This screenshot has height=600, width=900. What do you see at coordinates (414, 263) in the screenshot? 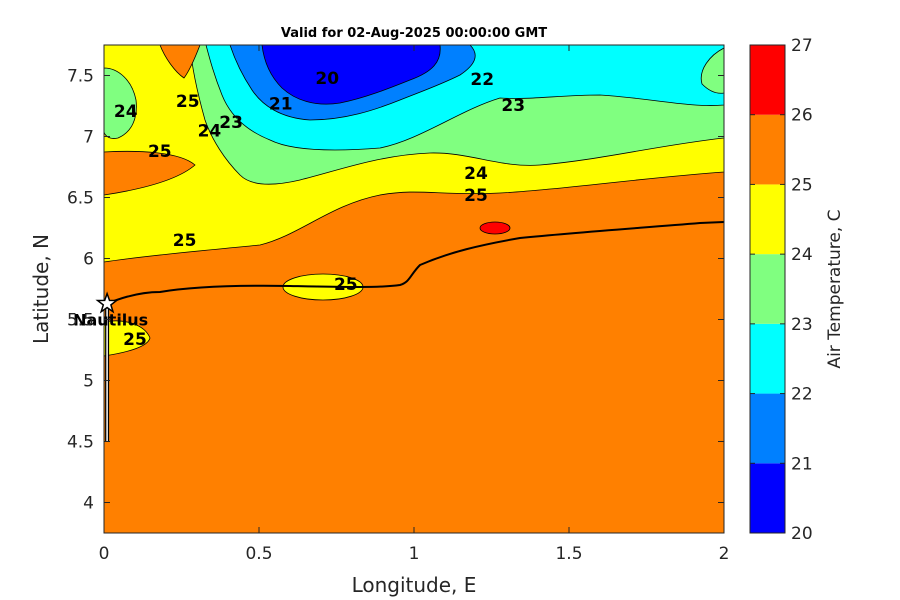
I see `coastline` at bounding box center [414, 263].